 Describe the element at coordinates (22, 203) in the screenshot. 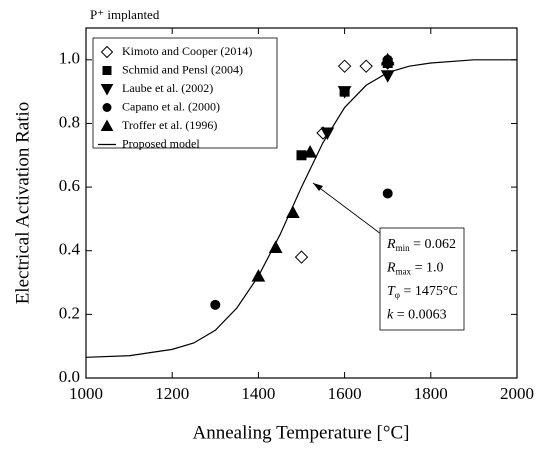

I see `y-axis-title: Electrical Activation Ratio` at that location.